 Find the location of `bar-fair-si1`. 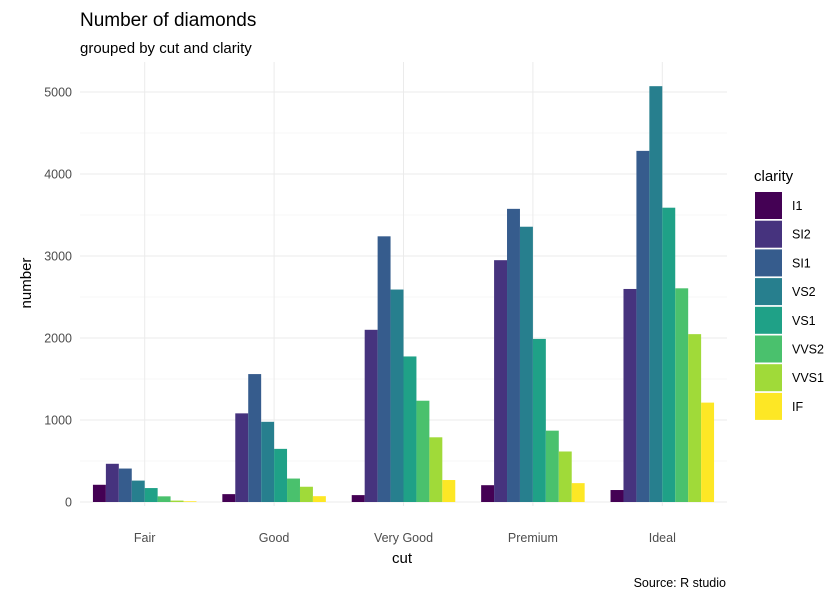

bar-fair-si1 is located at coordinates (125, 485).